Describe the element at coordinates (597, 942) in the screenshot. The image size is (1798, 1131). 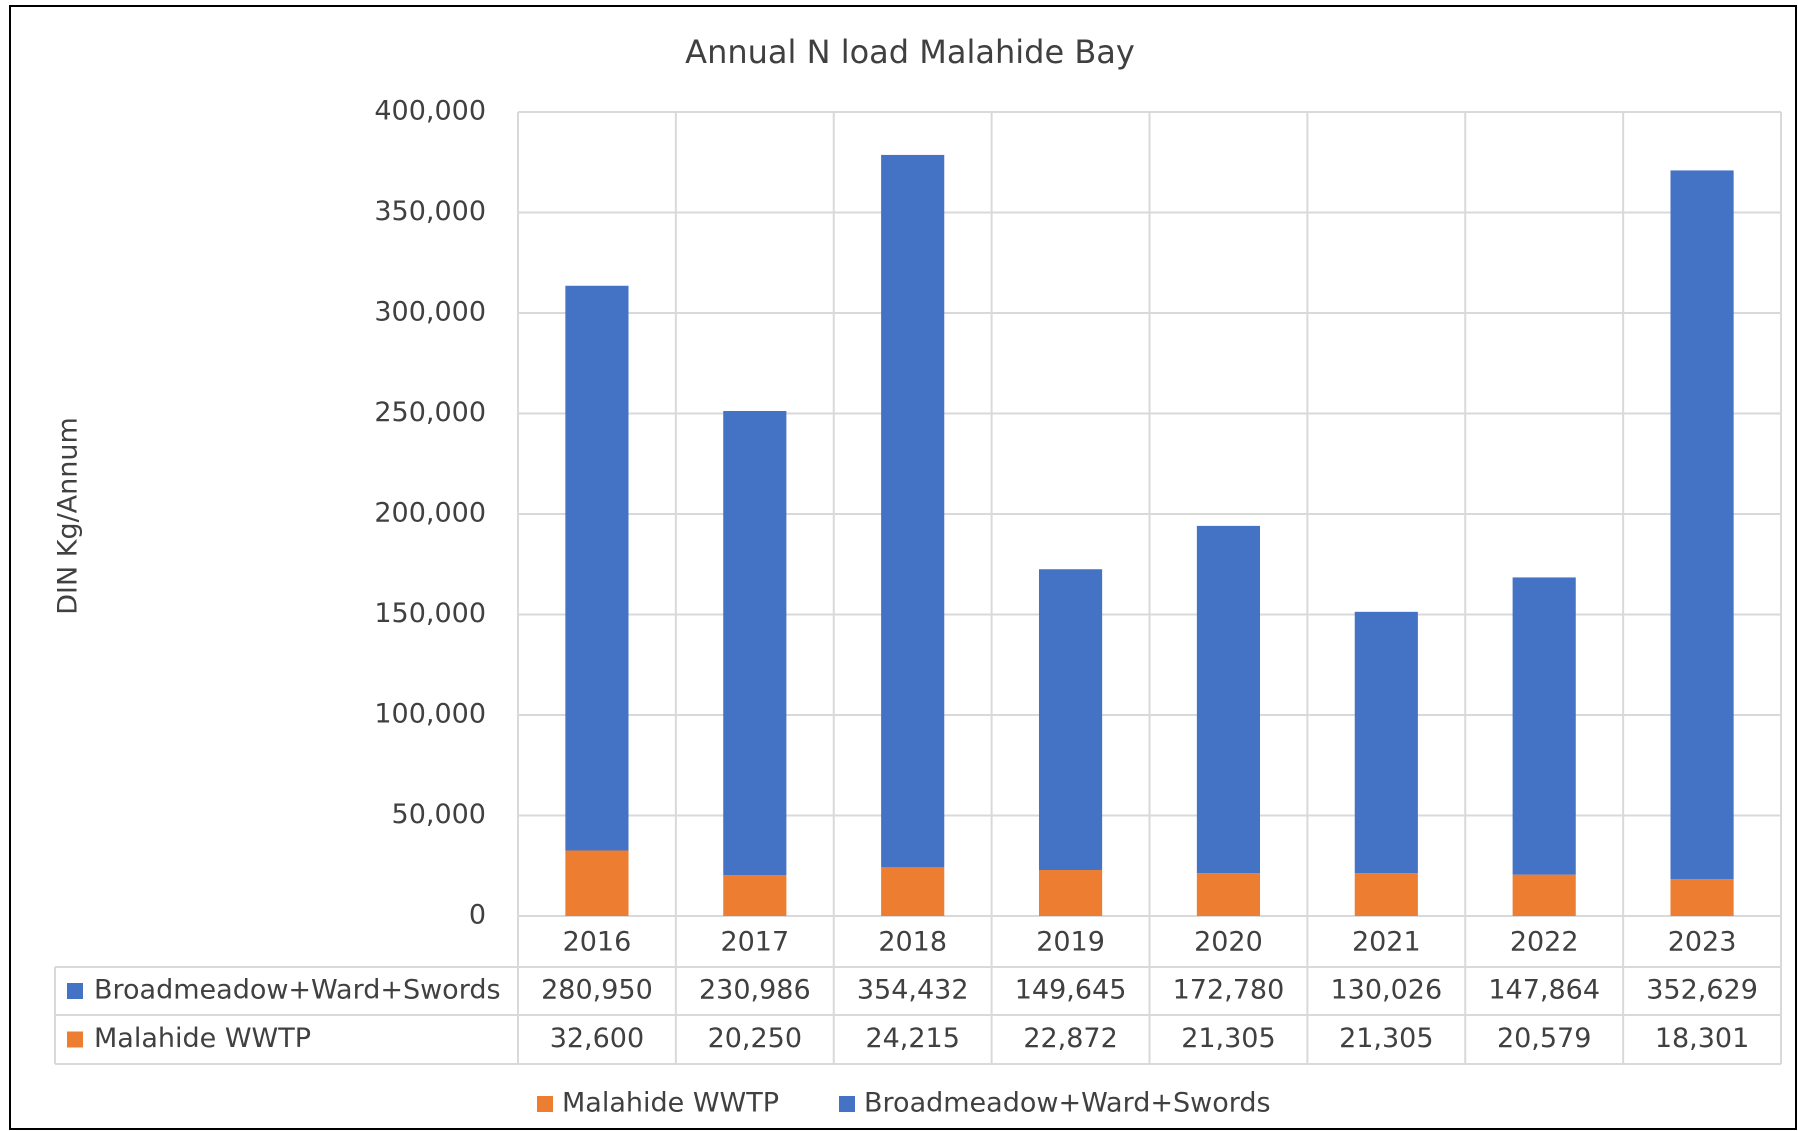
I see `x-tick-label: 2016` at that location.